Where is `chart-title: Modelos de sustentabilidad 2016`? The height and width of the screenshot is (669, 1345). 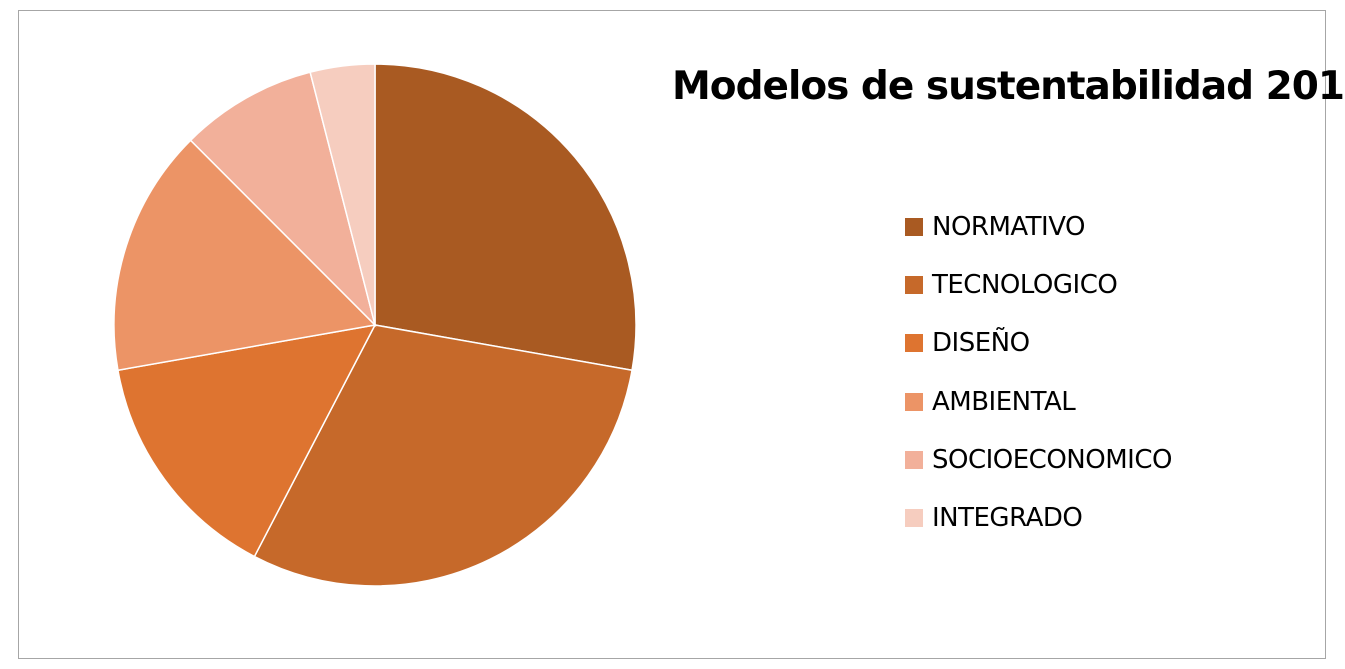 chart-title: Modelos de sustentabilidad 2016 is located at coordinates (1008, 86).